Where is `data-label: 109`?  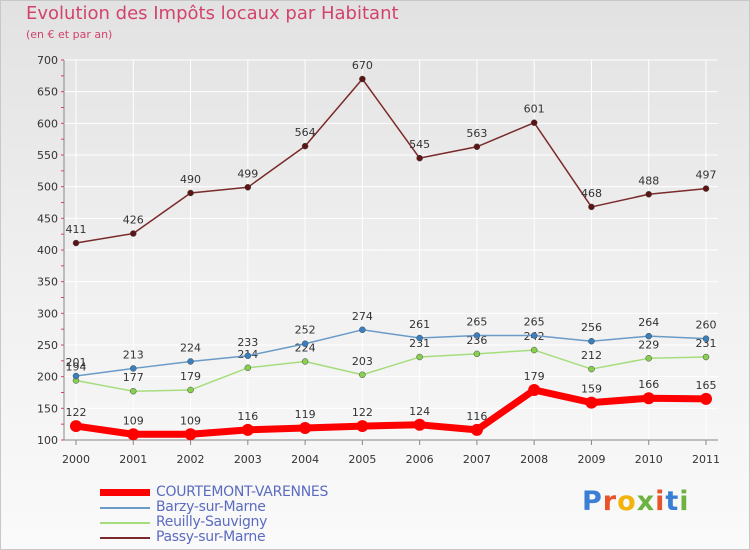 data-label: 109 is located at coordinates (190, 420).